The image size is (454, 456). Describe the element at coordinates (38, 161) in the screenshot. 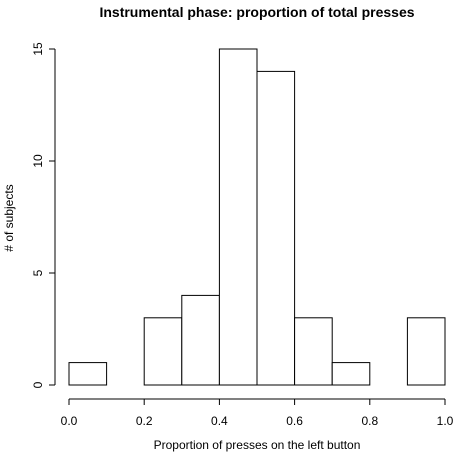

I see `y-tick-label: 10` at that location.